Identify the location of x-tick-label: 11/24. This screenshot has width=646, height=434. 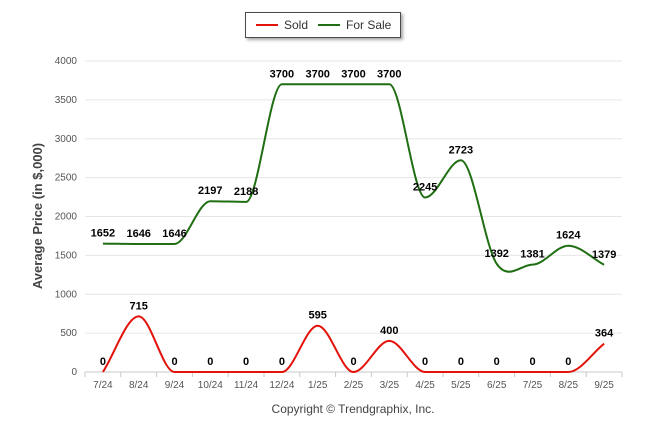
(246, 385).